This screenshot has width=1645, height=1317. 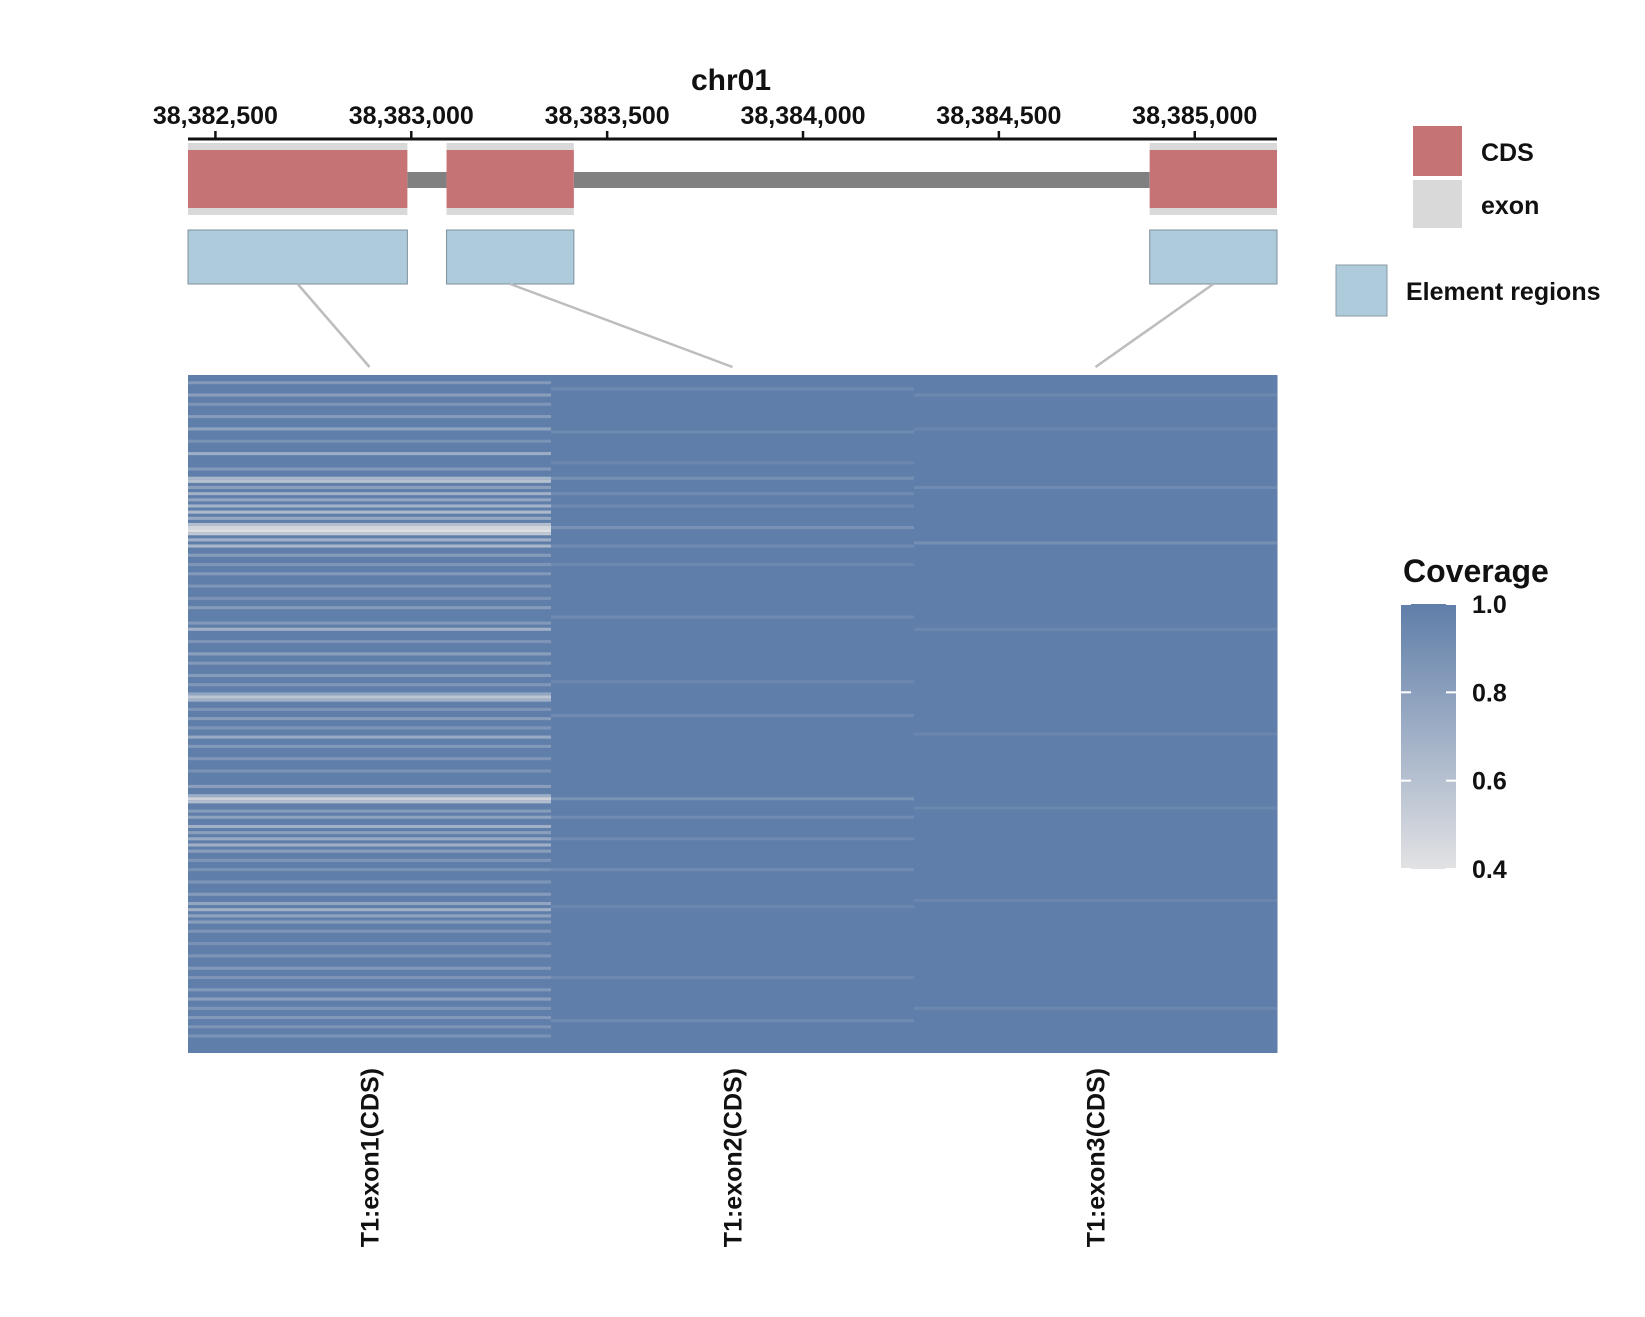 What do you see at coordinates (371, 1157) in the screenshot?
I see `column-label: T1:exon1(CDS)` at bounding box center [371, 1157].